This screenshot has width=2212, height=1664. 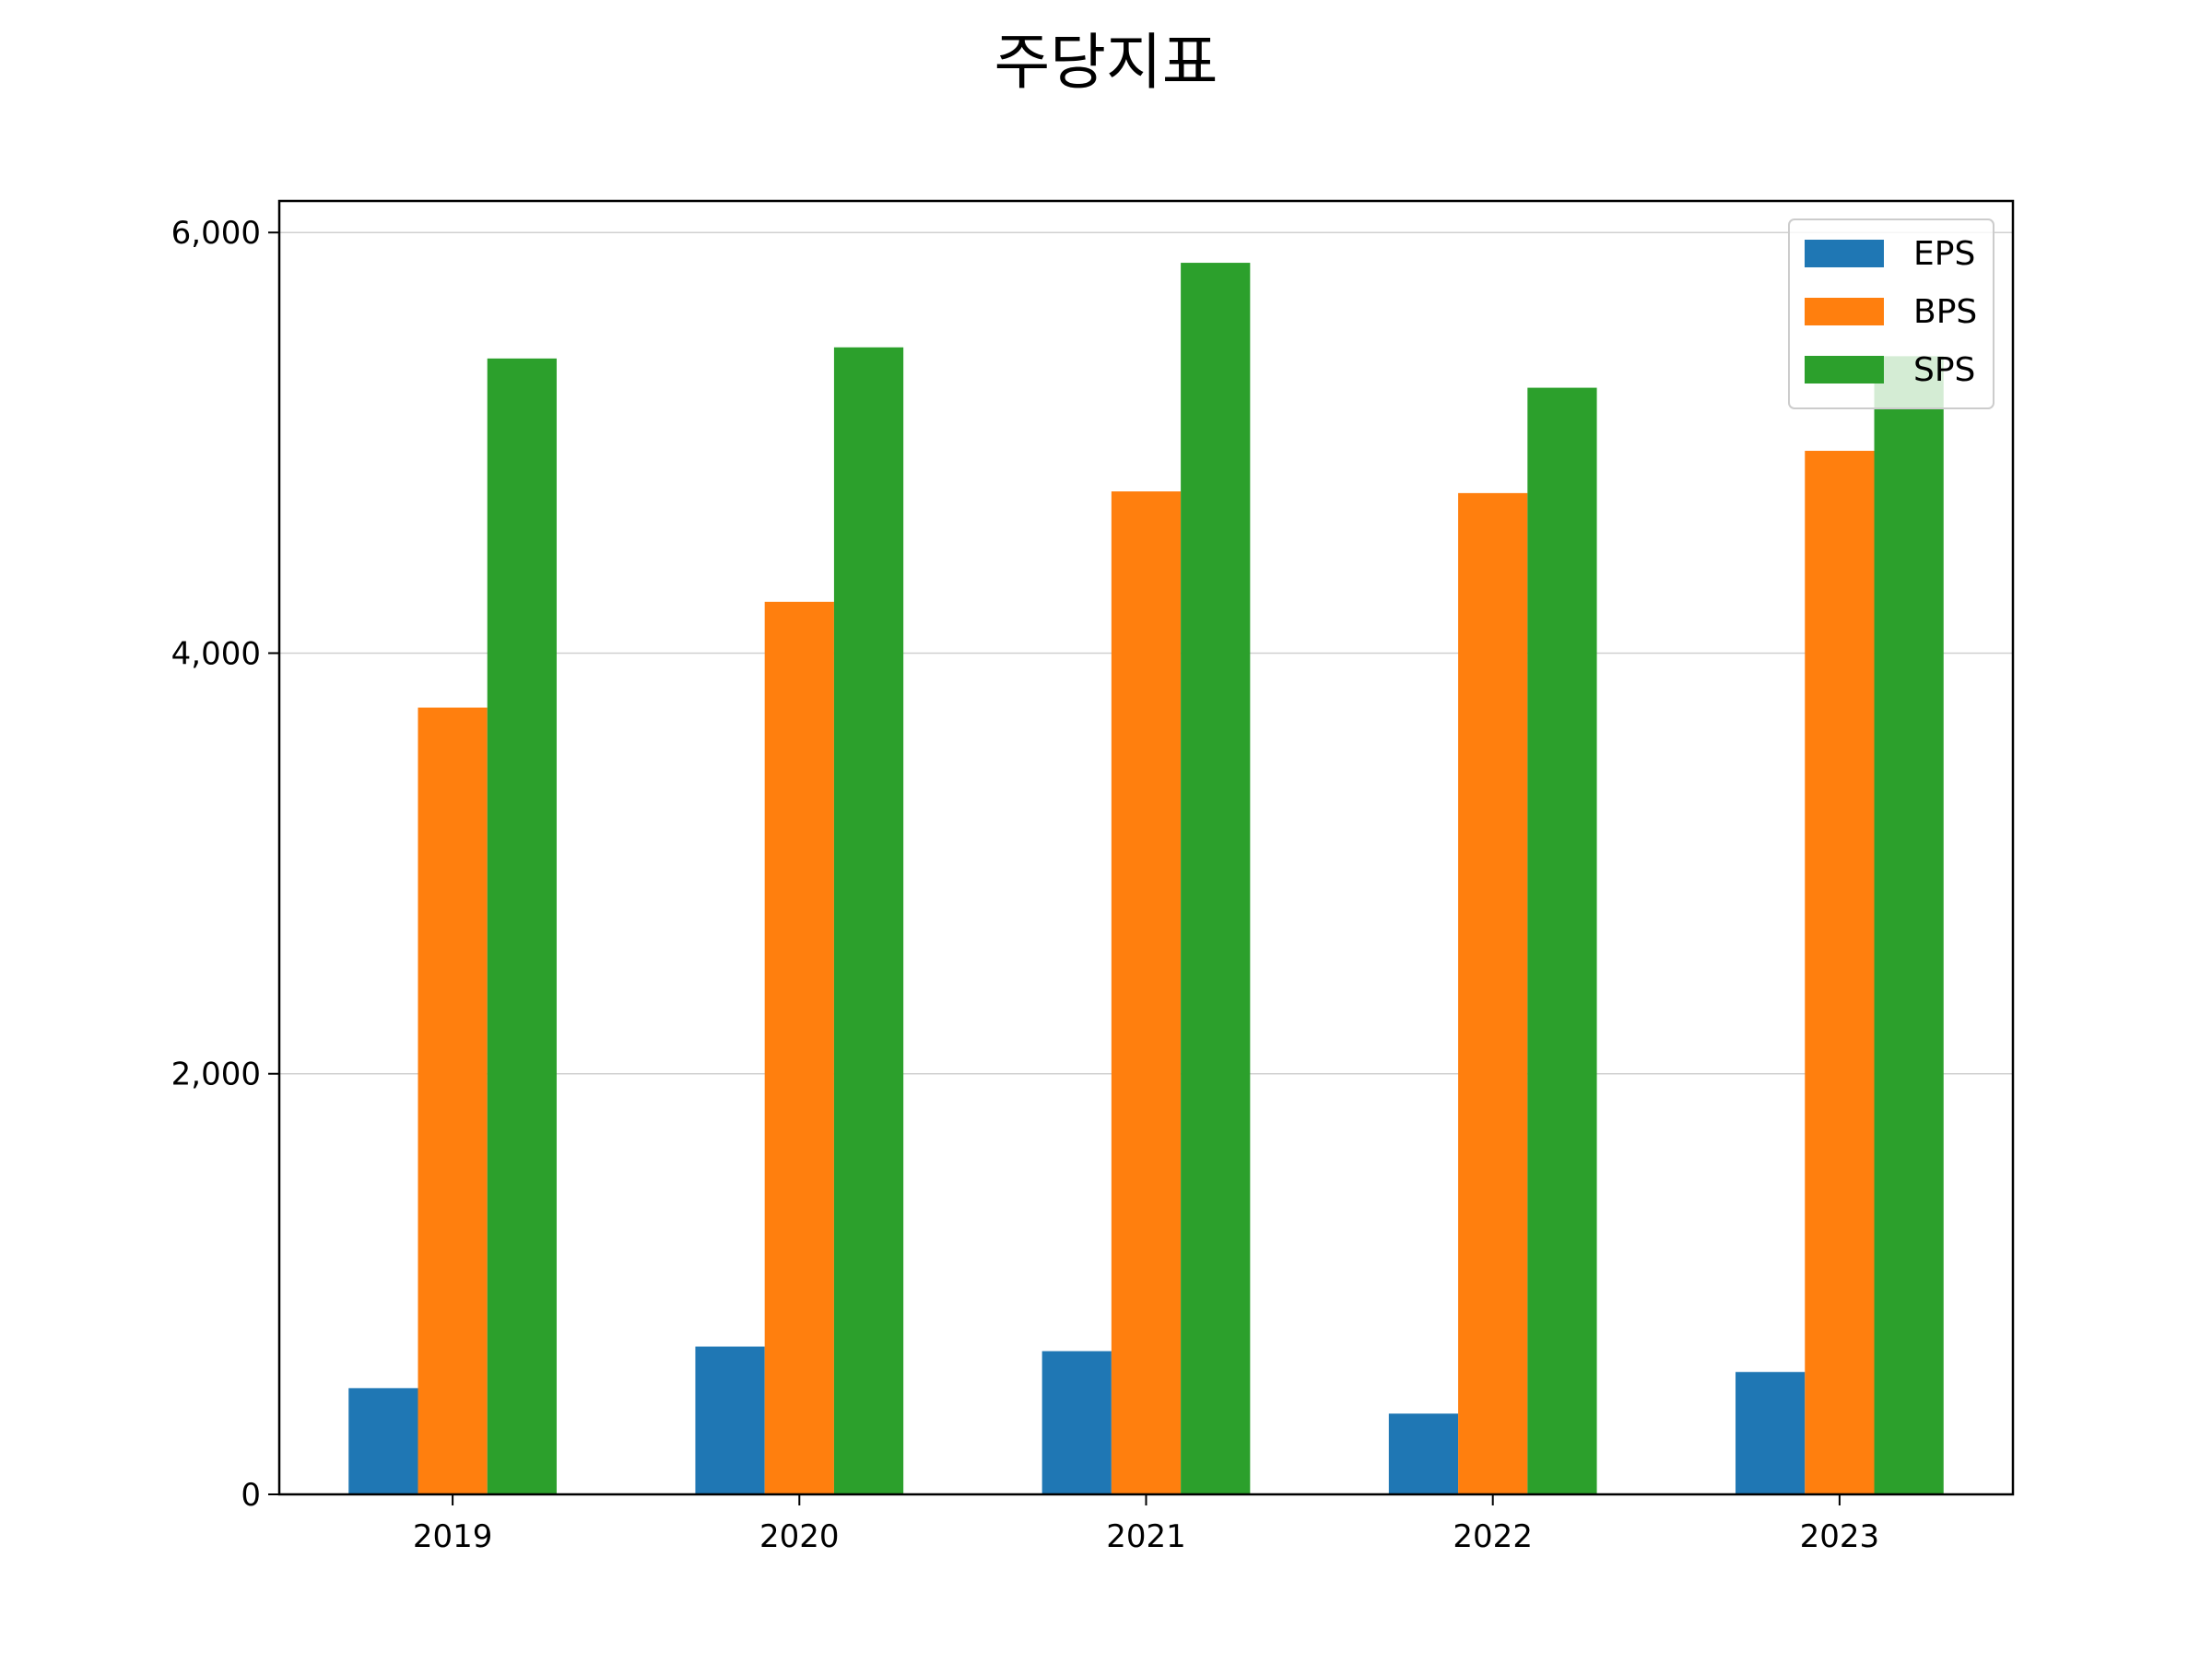 What do you see at coordinates (1909, 925) in the screenshot?
I see `bar-sps-2023` at bounding box center [1909, 925].